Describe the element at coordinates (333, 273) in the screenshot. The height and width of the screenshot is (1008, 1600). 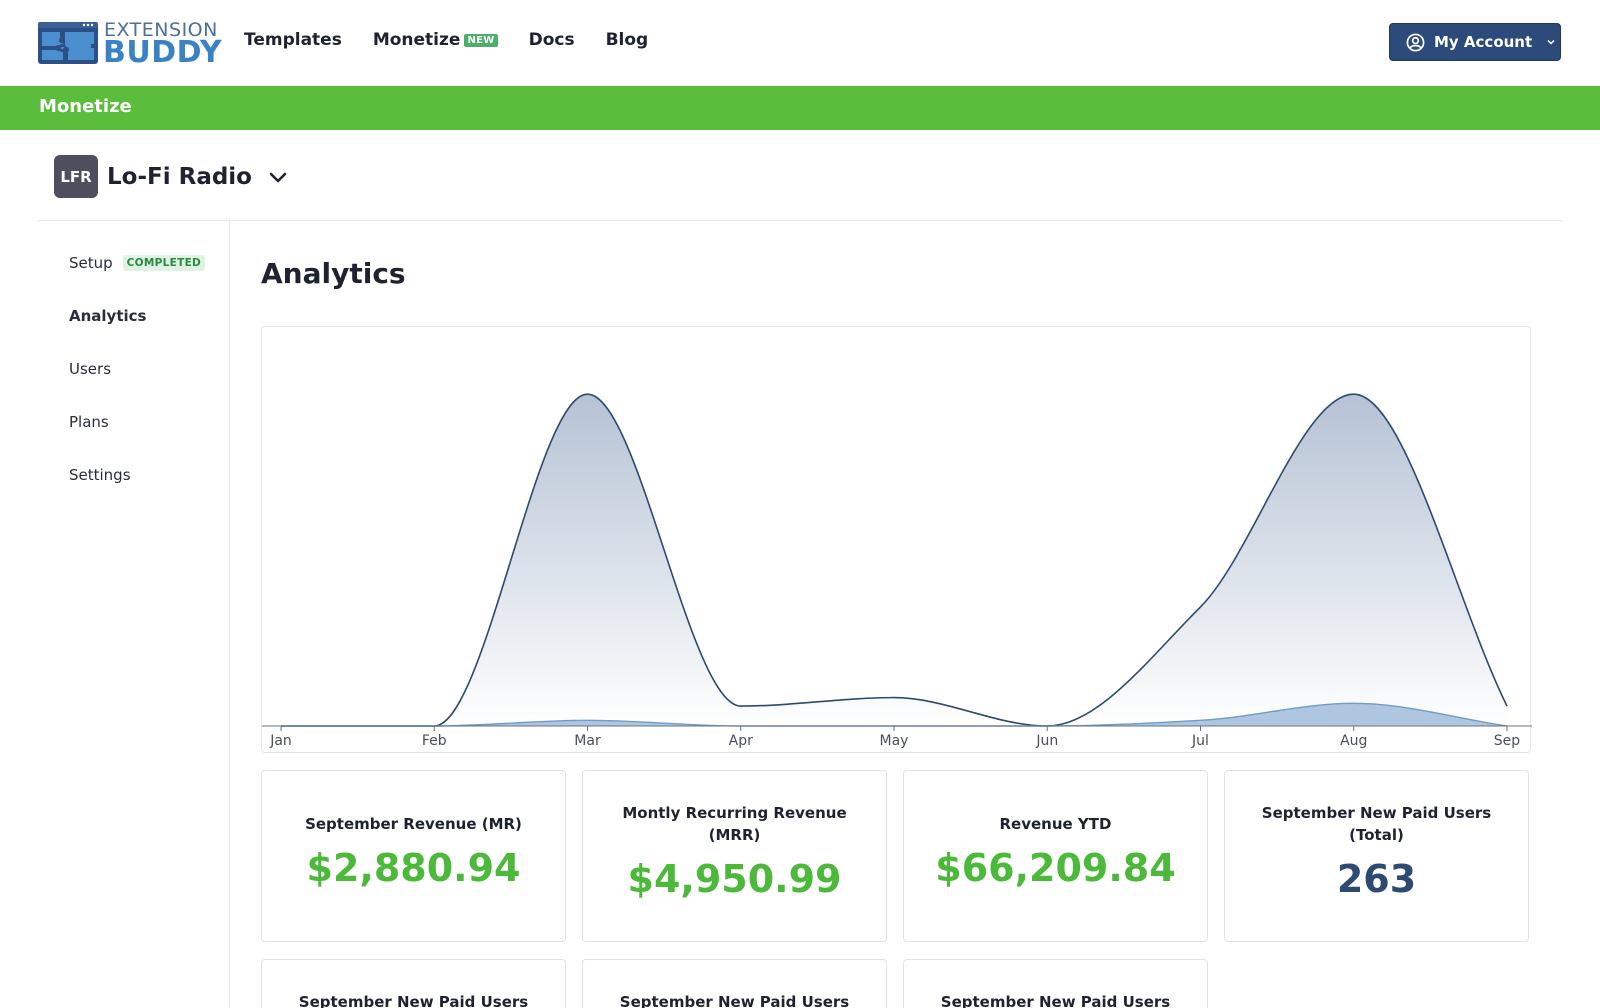
I see `page-title: Analytics` at that location.